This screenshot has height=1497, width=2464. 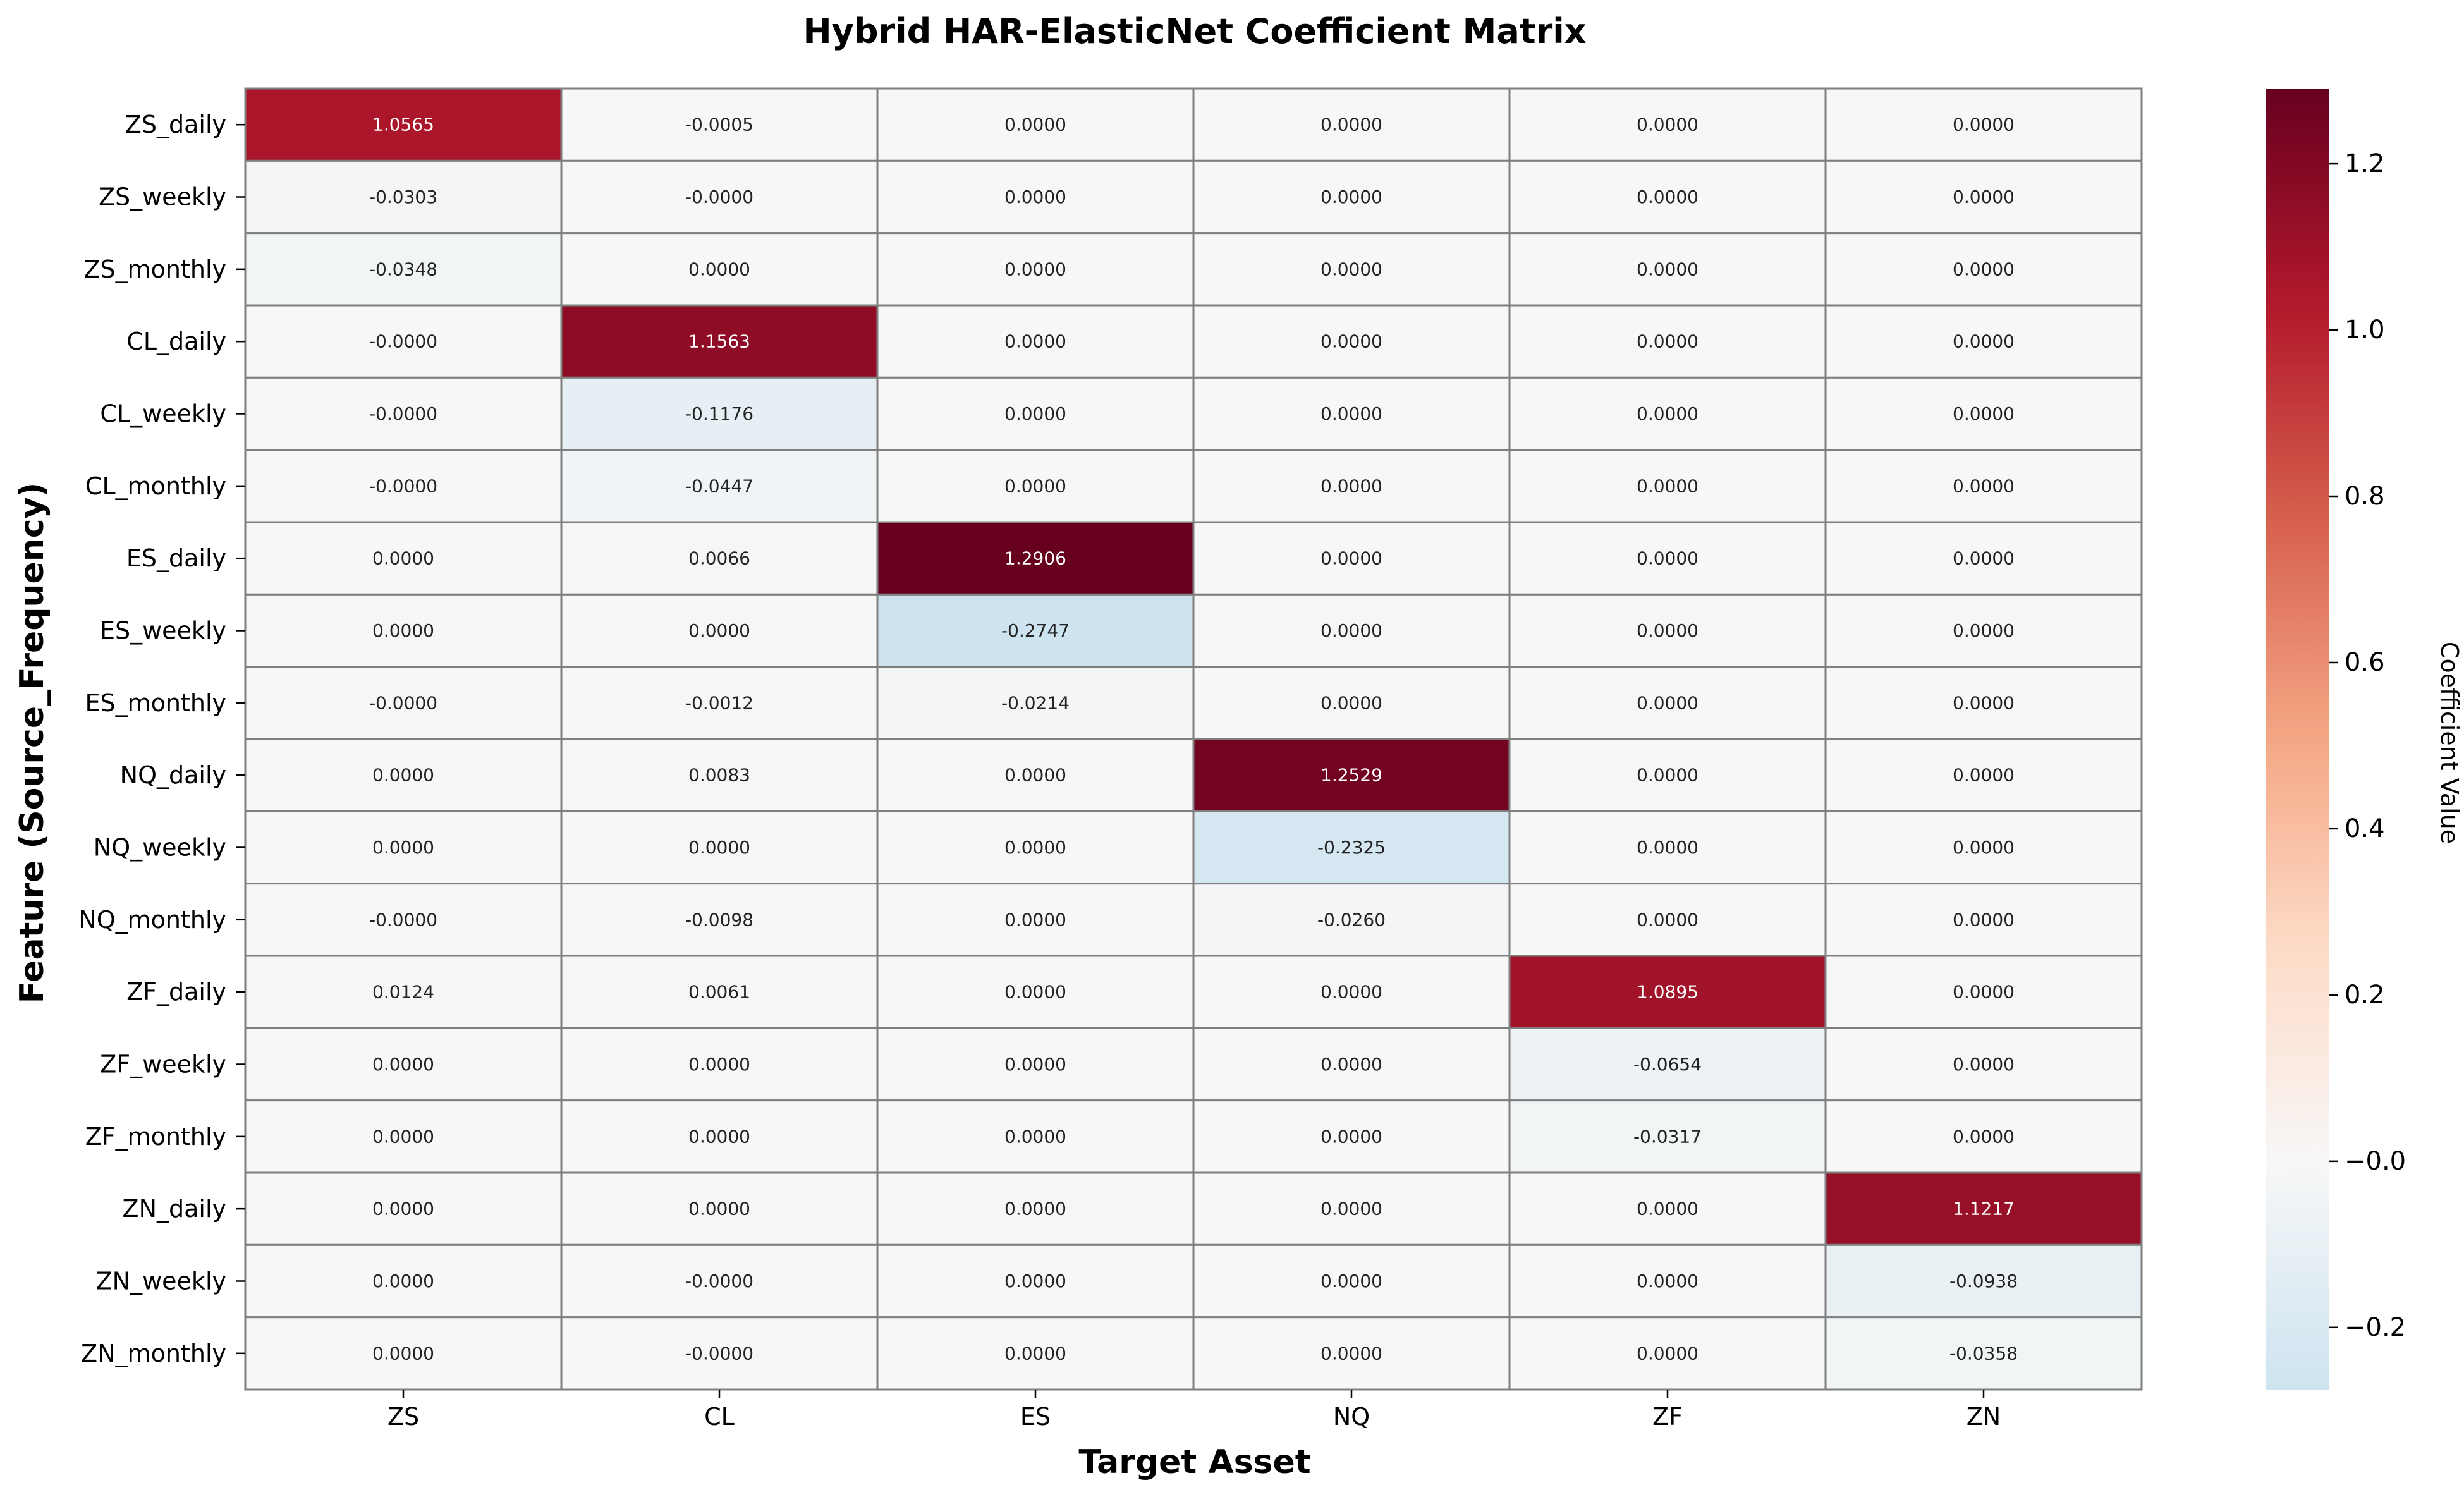 I want to click on cell-value-label: -0.0214, so click(x=1035, y=702).